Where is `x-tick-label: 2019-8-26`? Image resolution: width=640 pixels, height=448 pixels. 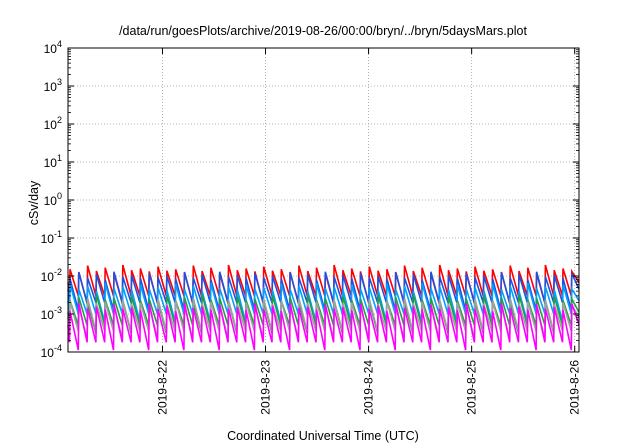
x-tick-label: 2019-8-26 is located at coordinates (575, 387).